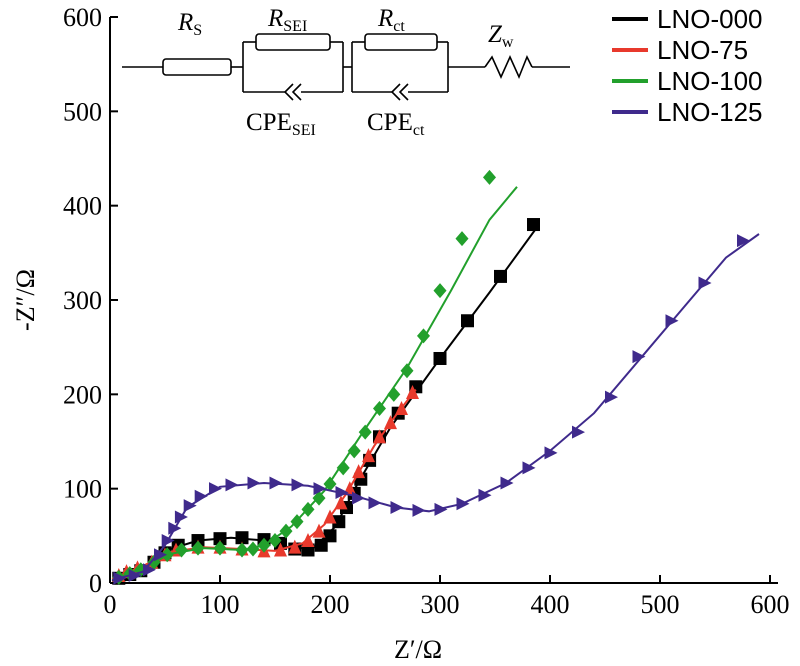  Describe the element at coordinates (95, 583) in the screenshot. I see `y-tick-label: 0` at that location.